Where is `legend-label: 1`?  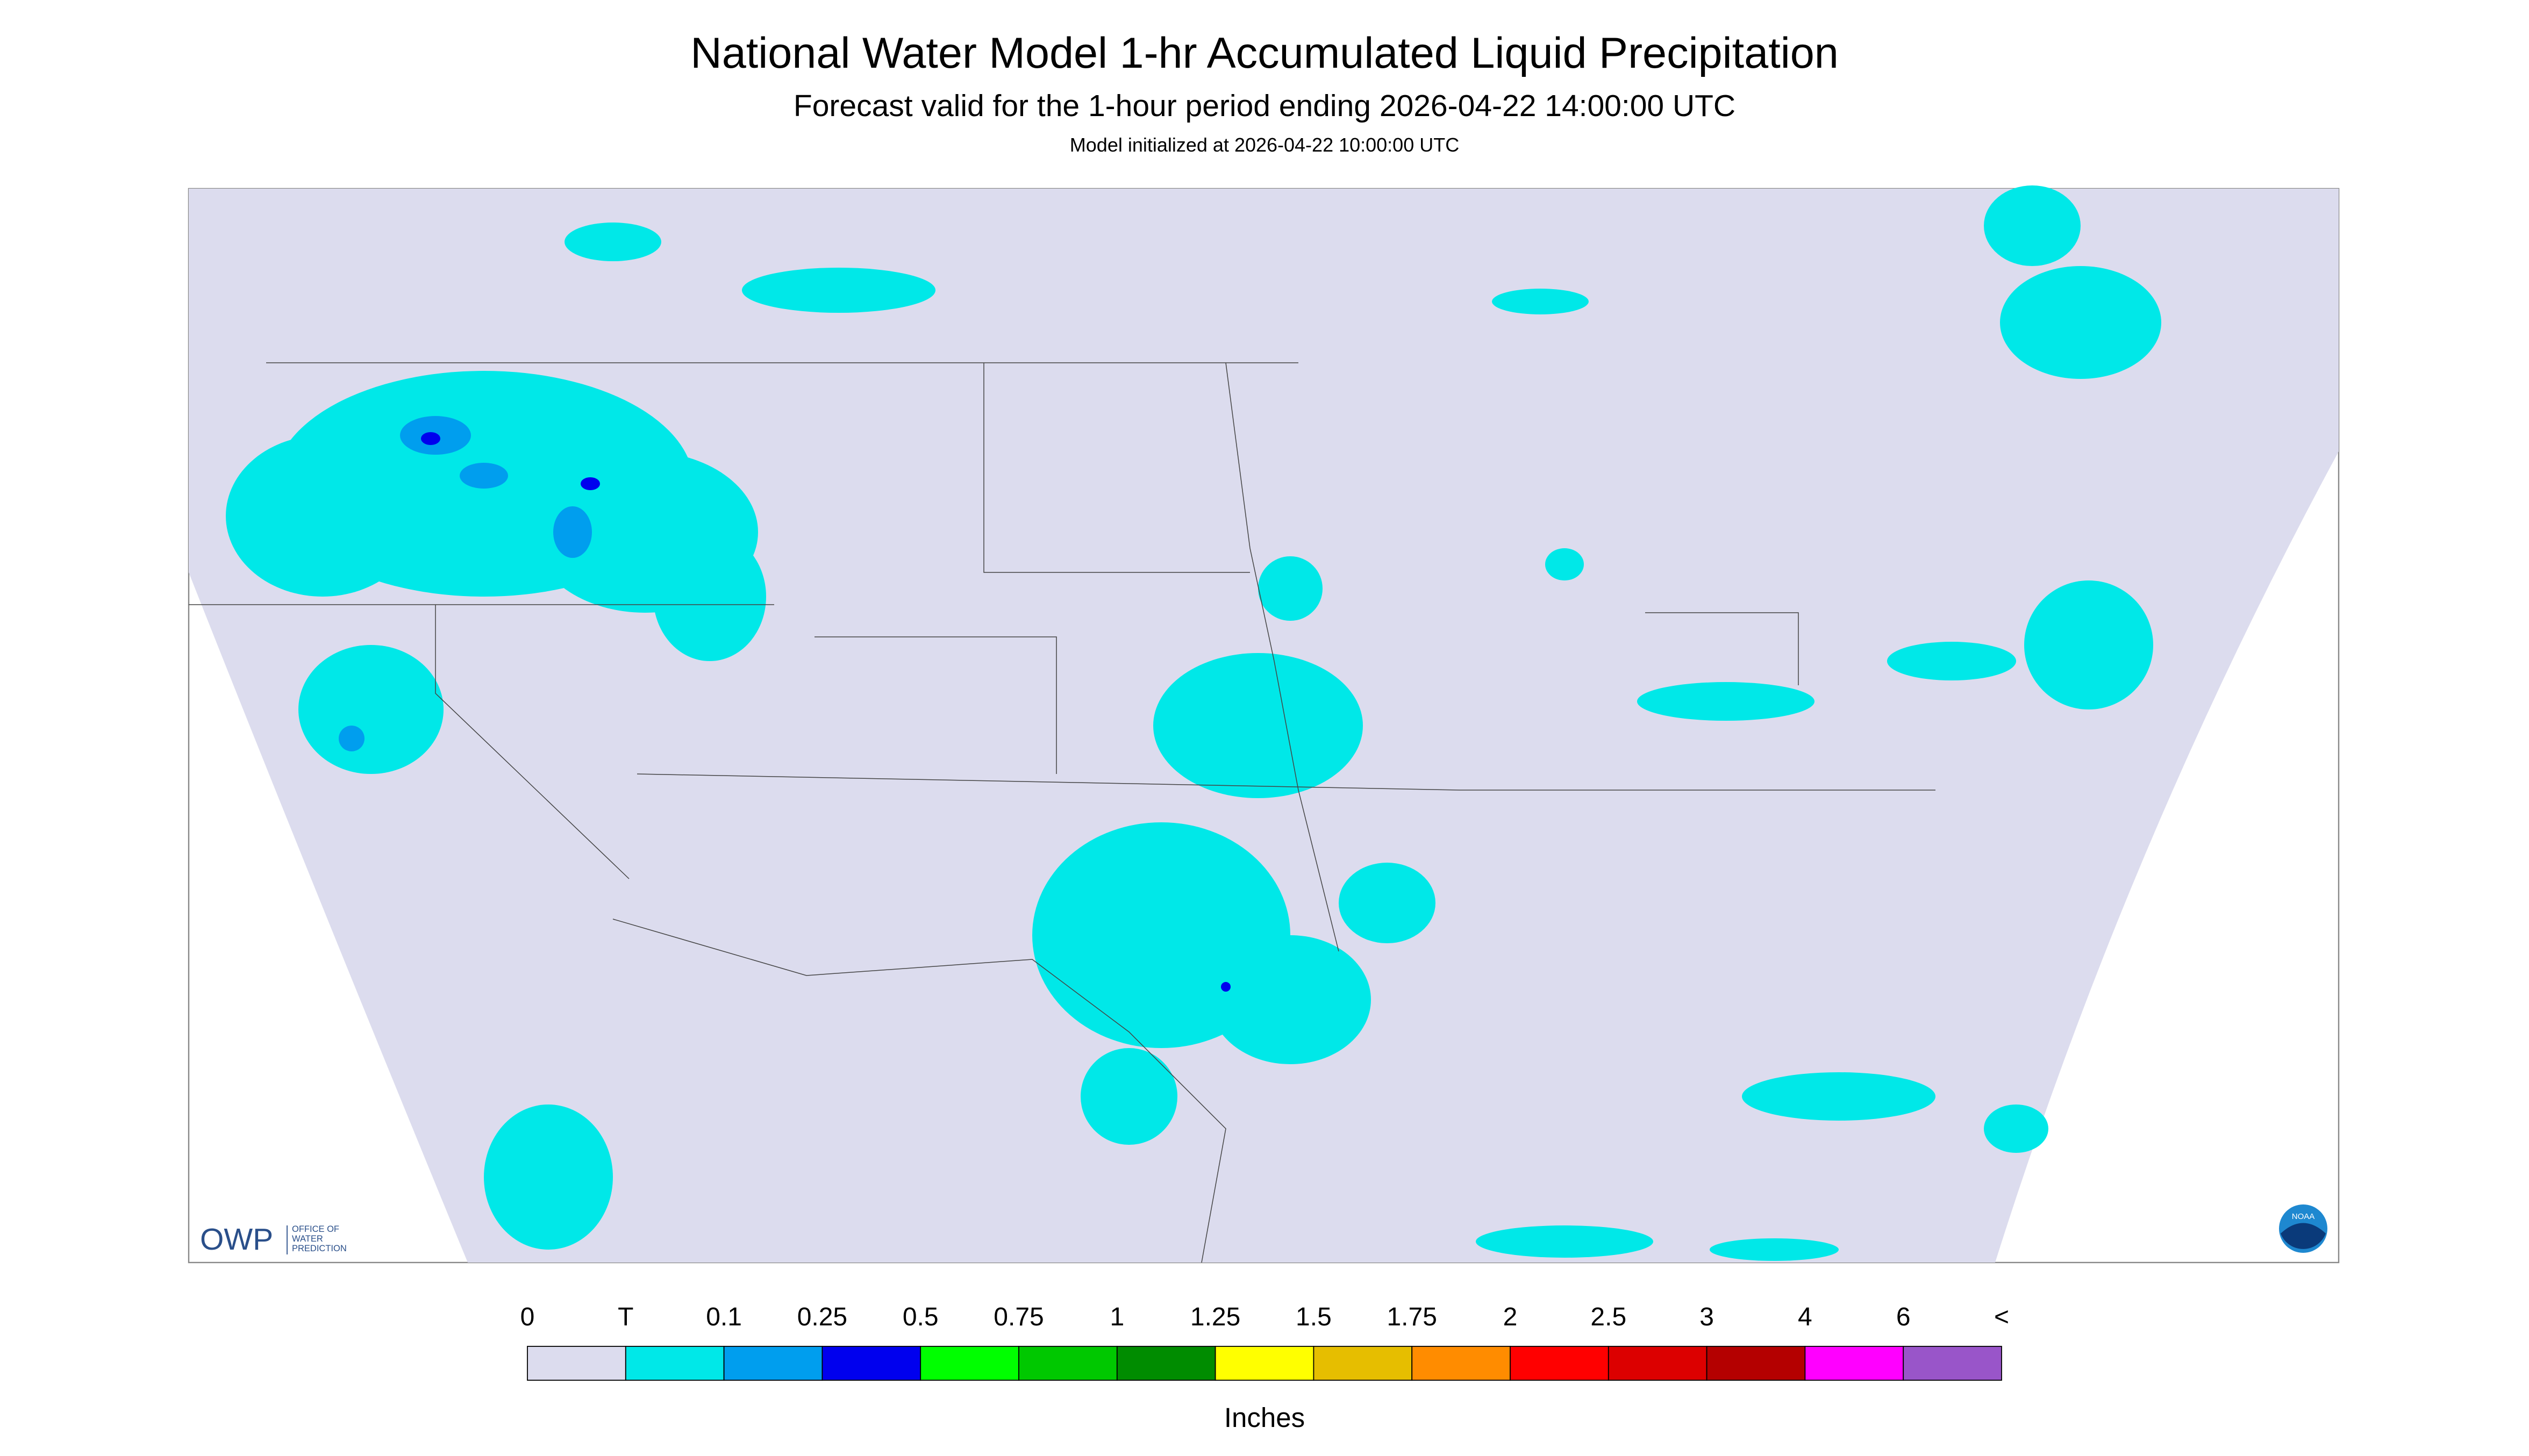
legend-label: 1 is located at coordinates (1117, 1317).